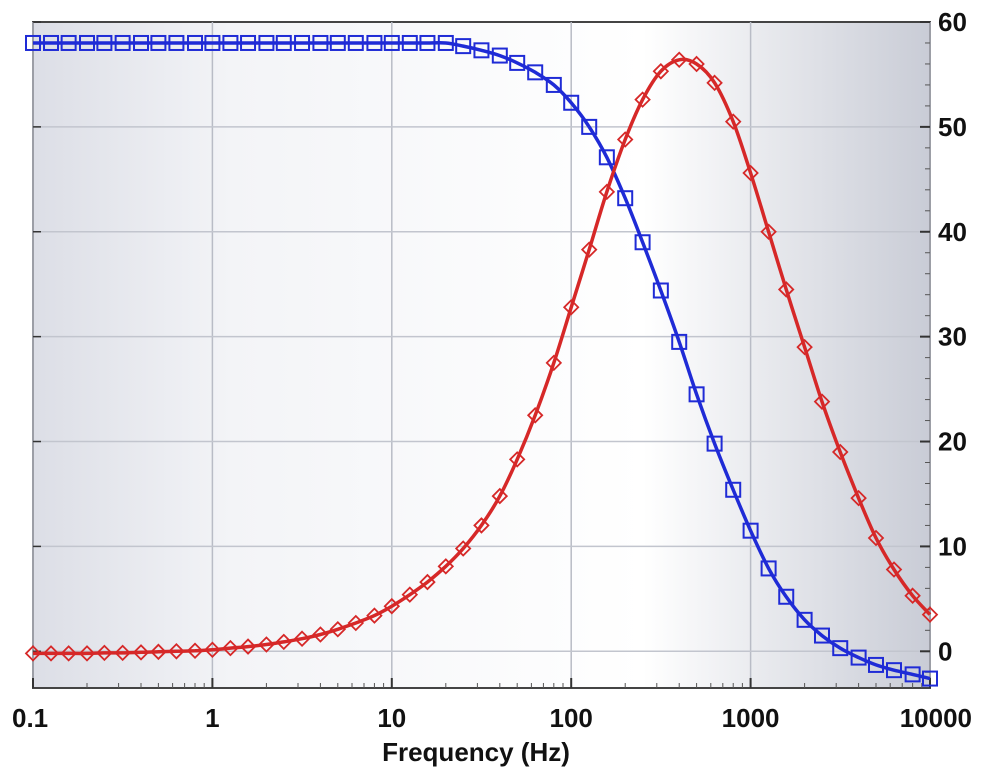 Image resolution: width=981 pixels, height=769 pixels. Describe the element at coordinates (476, 752) in the screenshot. I see `x-axis-title: Frequency (Hz)` at that location.